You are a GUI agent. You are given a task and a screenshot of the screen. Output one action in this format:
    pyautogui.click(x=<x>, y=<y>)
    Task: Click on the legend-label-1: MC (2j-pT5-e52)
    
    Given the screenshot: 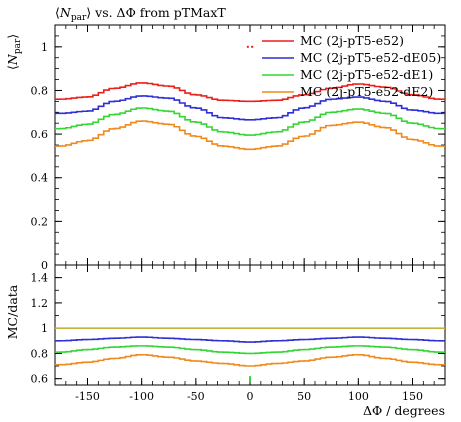 What is the action you would take?
    pyautogui.click(x=352, y=40)
    